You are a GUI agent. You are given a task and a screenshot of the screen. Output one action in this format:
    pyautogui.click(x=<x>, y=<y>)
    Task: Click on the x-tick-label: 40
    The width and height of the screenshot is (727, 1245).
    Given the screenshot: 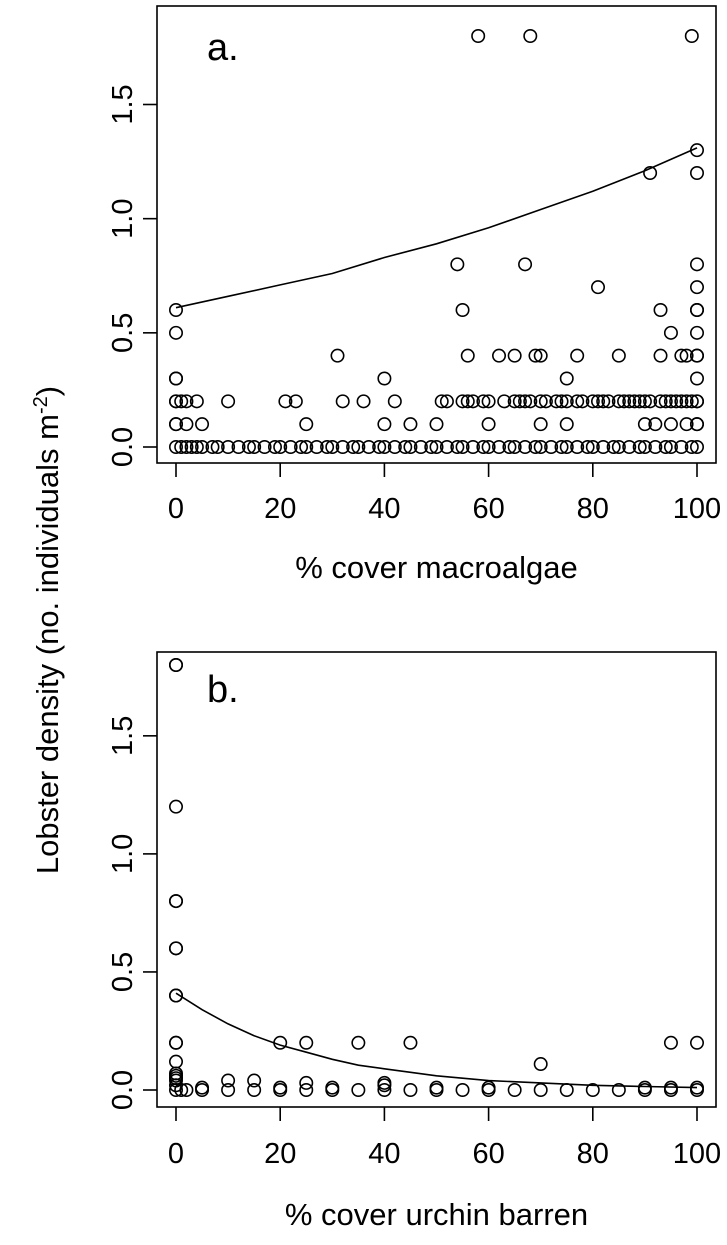 What is the action you would take?
    pyautogui.click(x=384, y=1154)
    